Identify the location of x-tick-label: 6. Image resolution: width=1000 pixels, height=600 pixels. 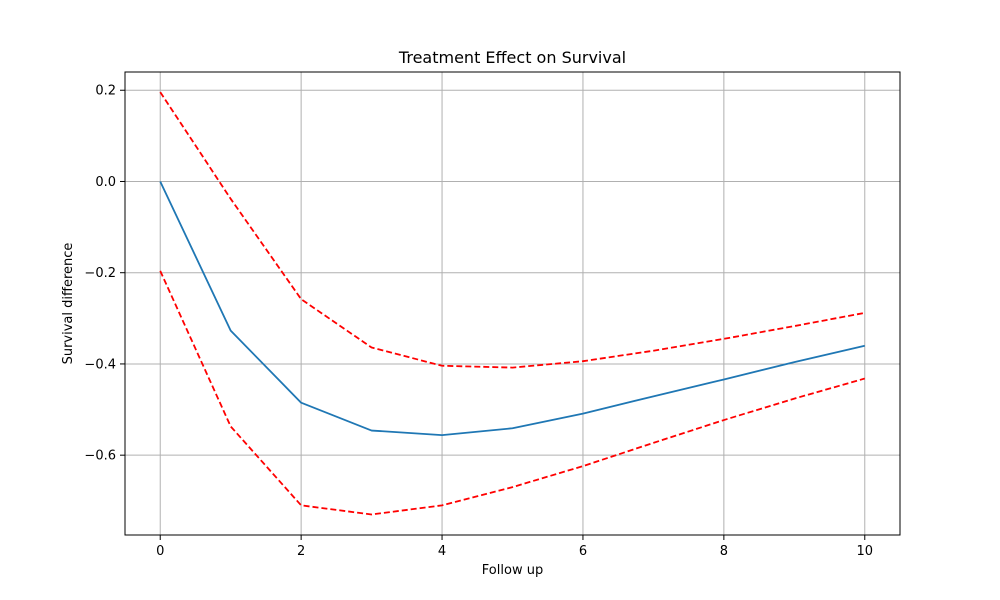
(583, 551).